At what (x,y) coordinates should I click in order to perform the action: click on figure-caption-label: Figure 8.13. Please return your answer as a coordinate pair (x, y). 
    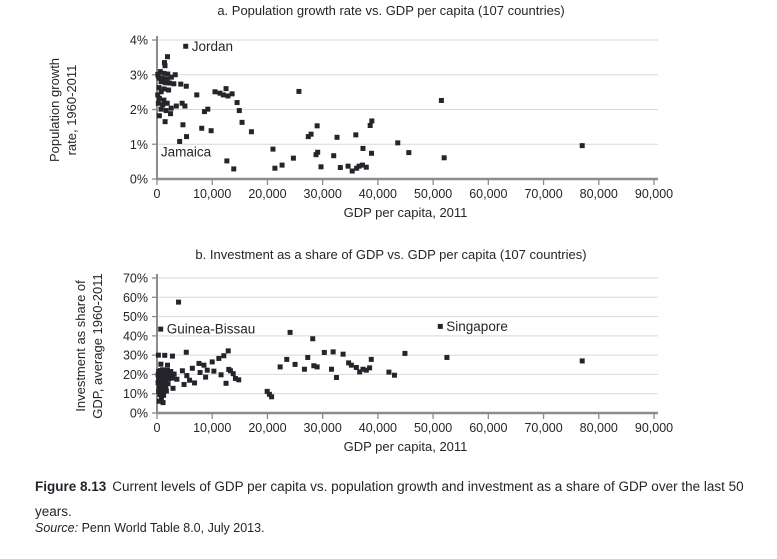
    Looking at the image, I should click on (71, 486).